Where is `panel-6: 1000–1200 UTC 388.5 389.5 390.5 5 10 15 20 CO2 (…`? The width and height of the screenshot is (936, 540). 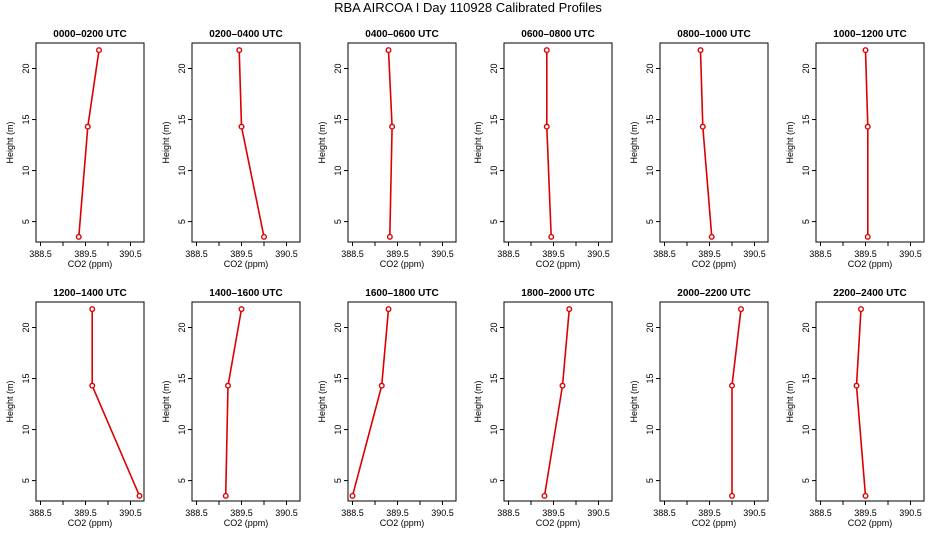 panel-6: 1000–1200 UTC 388.5 389.5 390.5 5 10 15 20 CO2 (… is located at coordinates (855, 149).